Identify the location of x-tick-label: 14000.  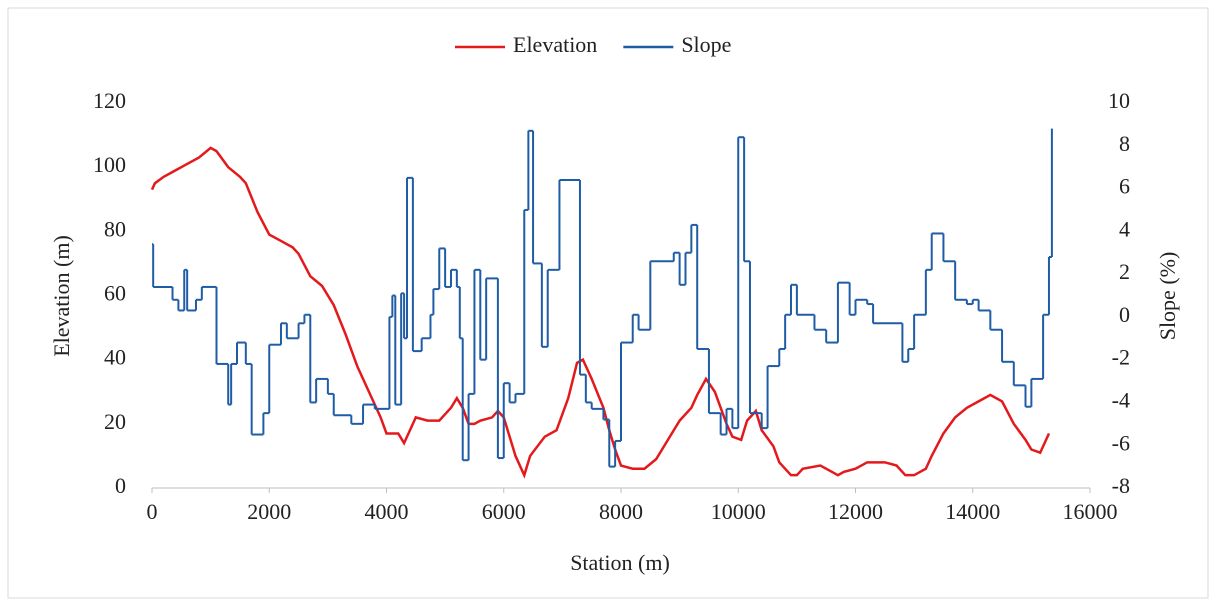
(972, 511).